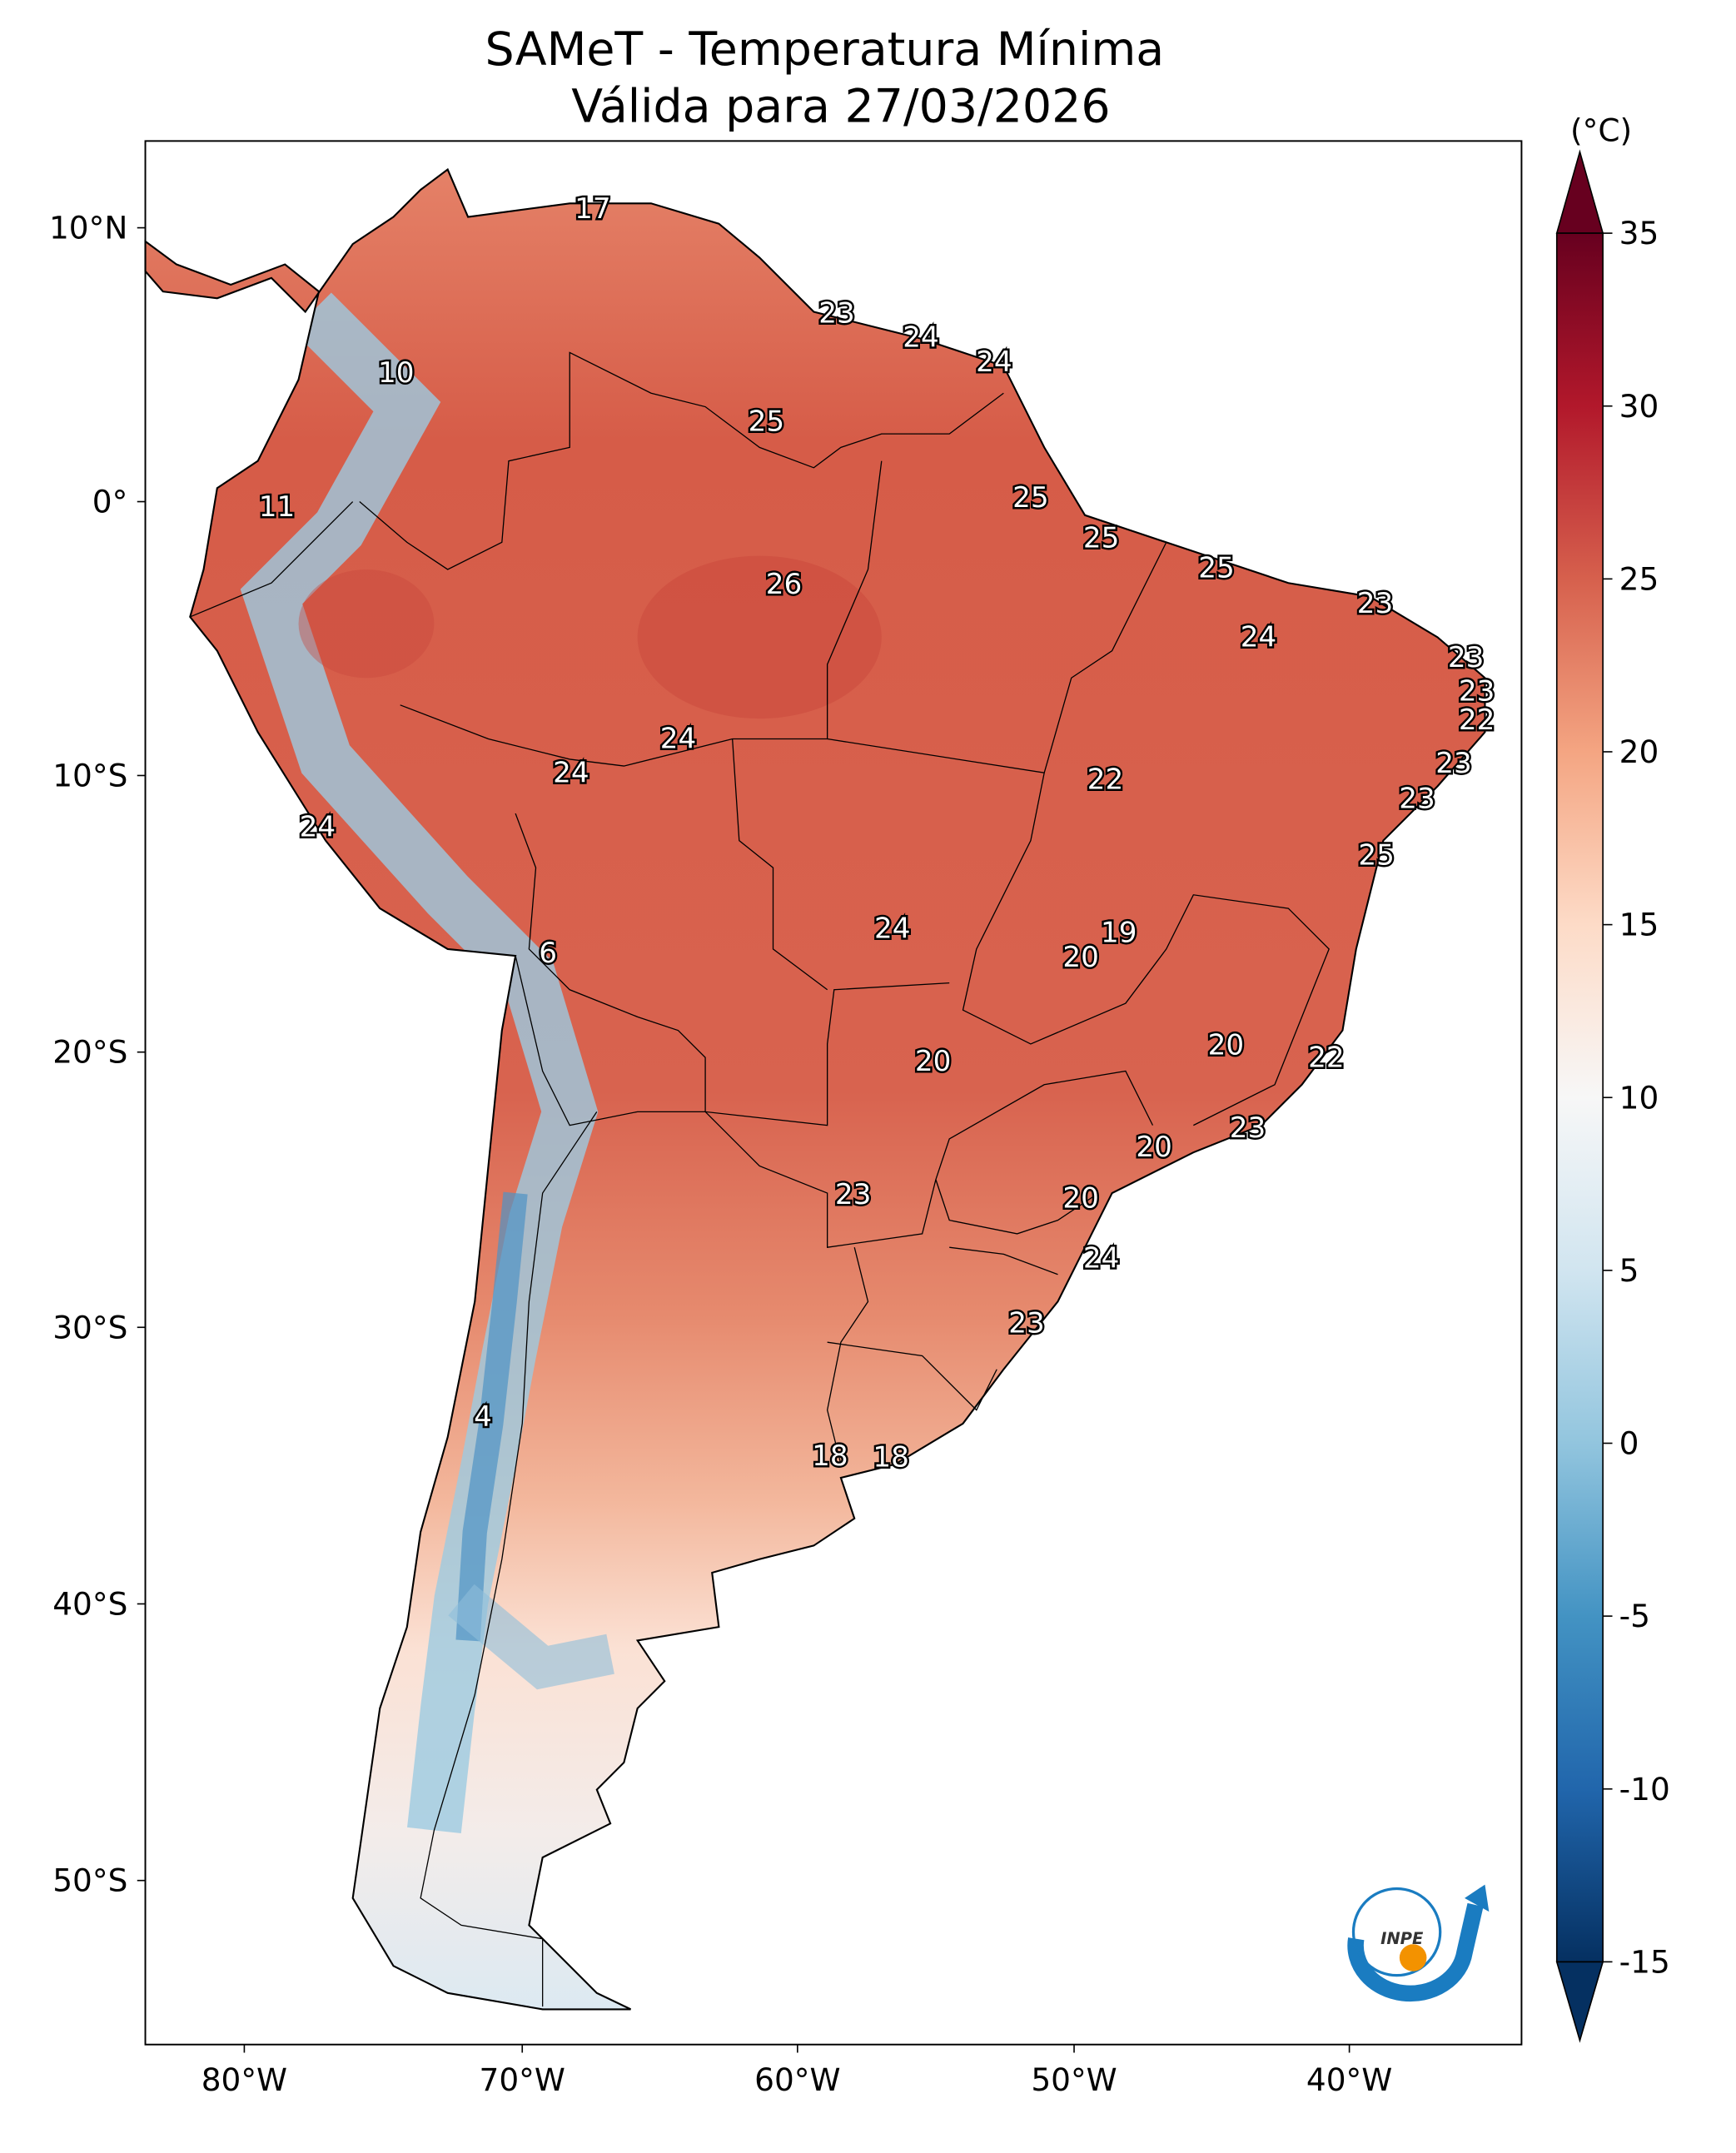  What do you see at coordinates (110, 502) in the screenshot?
I see `lat-tick-label: 0°` at bounding box center [110, 502].